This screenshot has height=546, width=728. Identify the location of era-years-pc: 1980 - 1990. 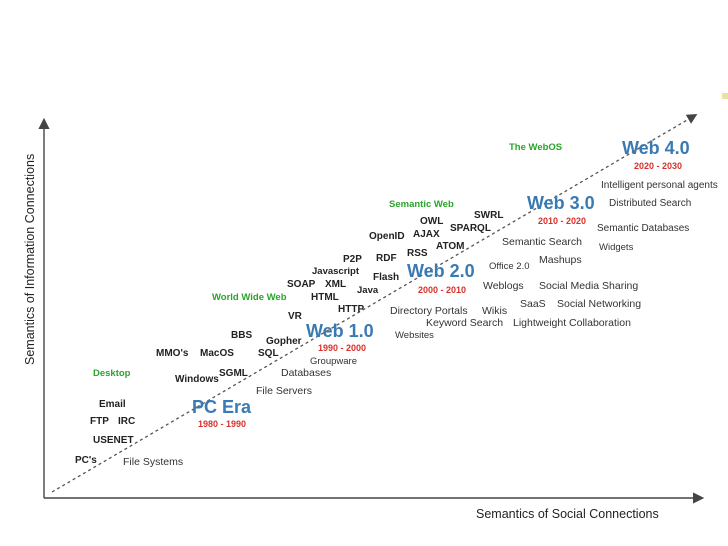
(222, 424).